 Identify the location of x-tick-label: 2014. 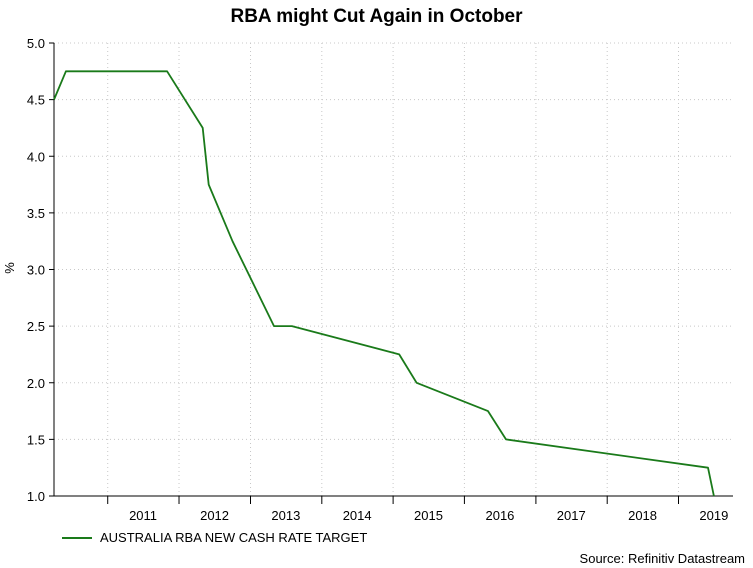
(357, 515).